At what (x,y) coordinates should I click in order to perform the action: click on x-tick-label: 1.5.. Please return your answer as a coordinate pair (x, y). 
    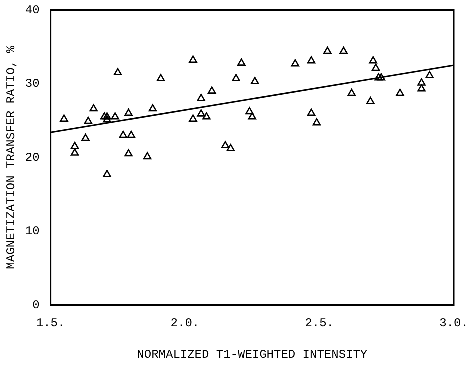
    Looking at the image, I should click on (51, 323).